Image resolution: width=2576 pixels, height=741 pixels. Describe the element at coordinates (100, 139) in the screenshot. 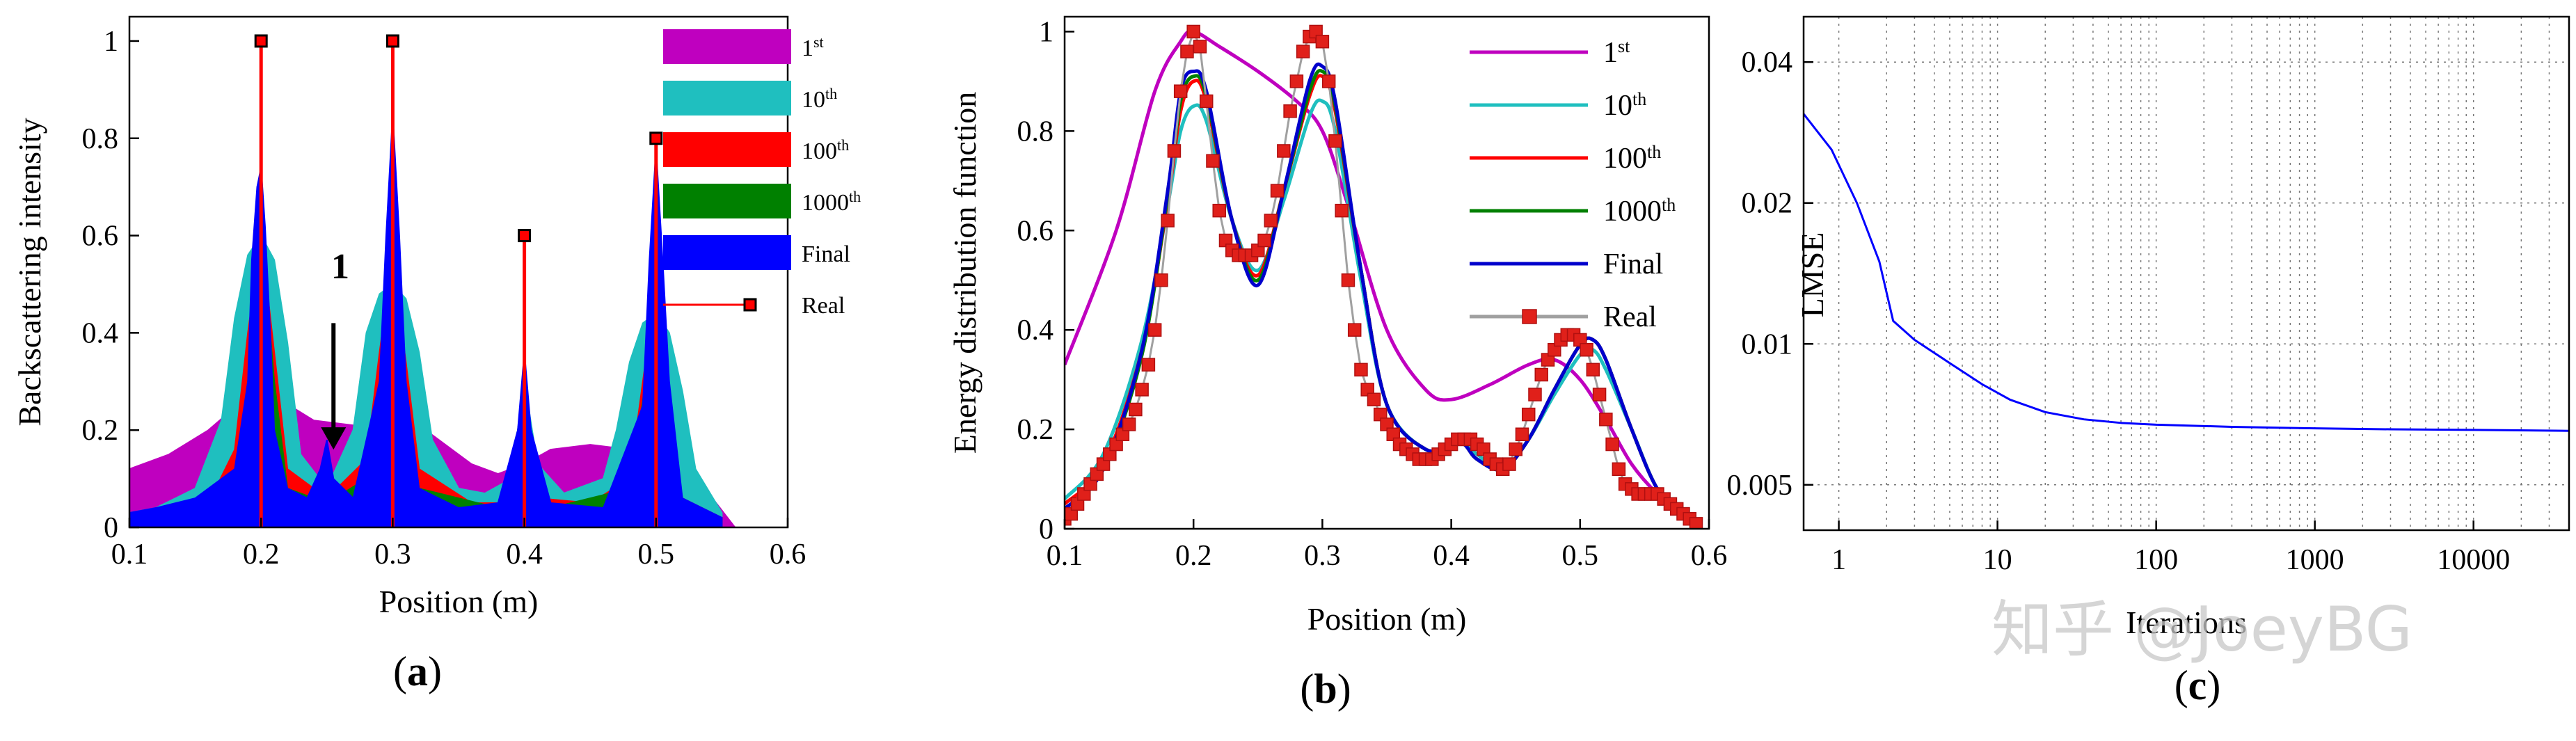

I see `a-ytick-label: 0.8` at that location.